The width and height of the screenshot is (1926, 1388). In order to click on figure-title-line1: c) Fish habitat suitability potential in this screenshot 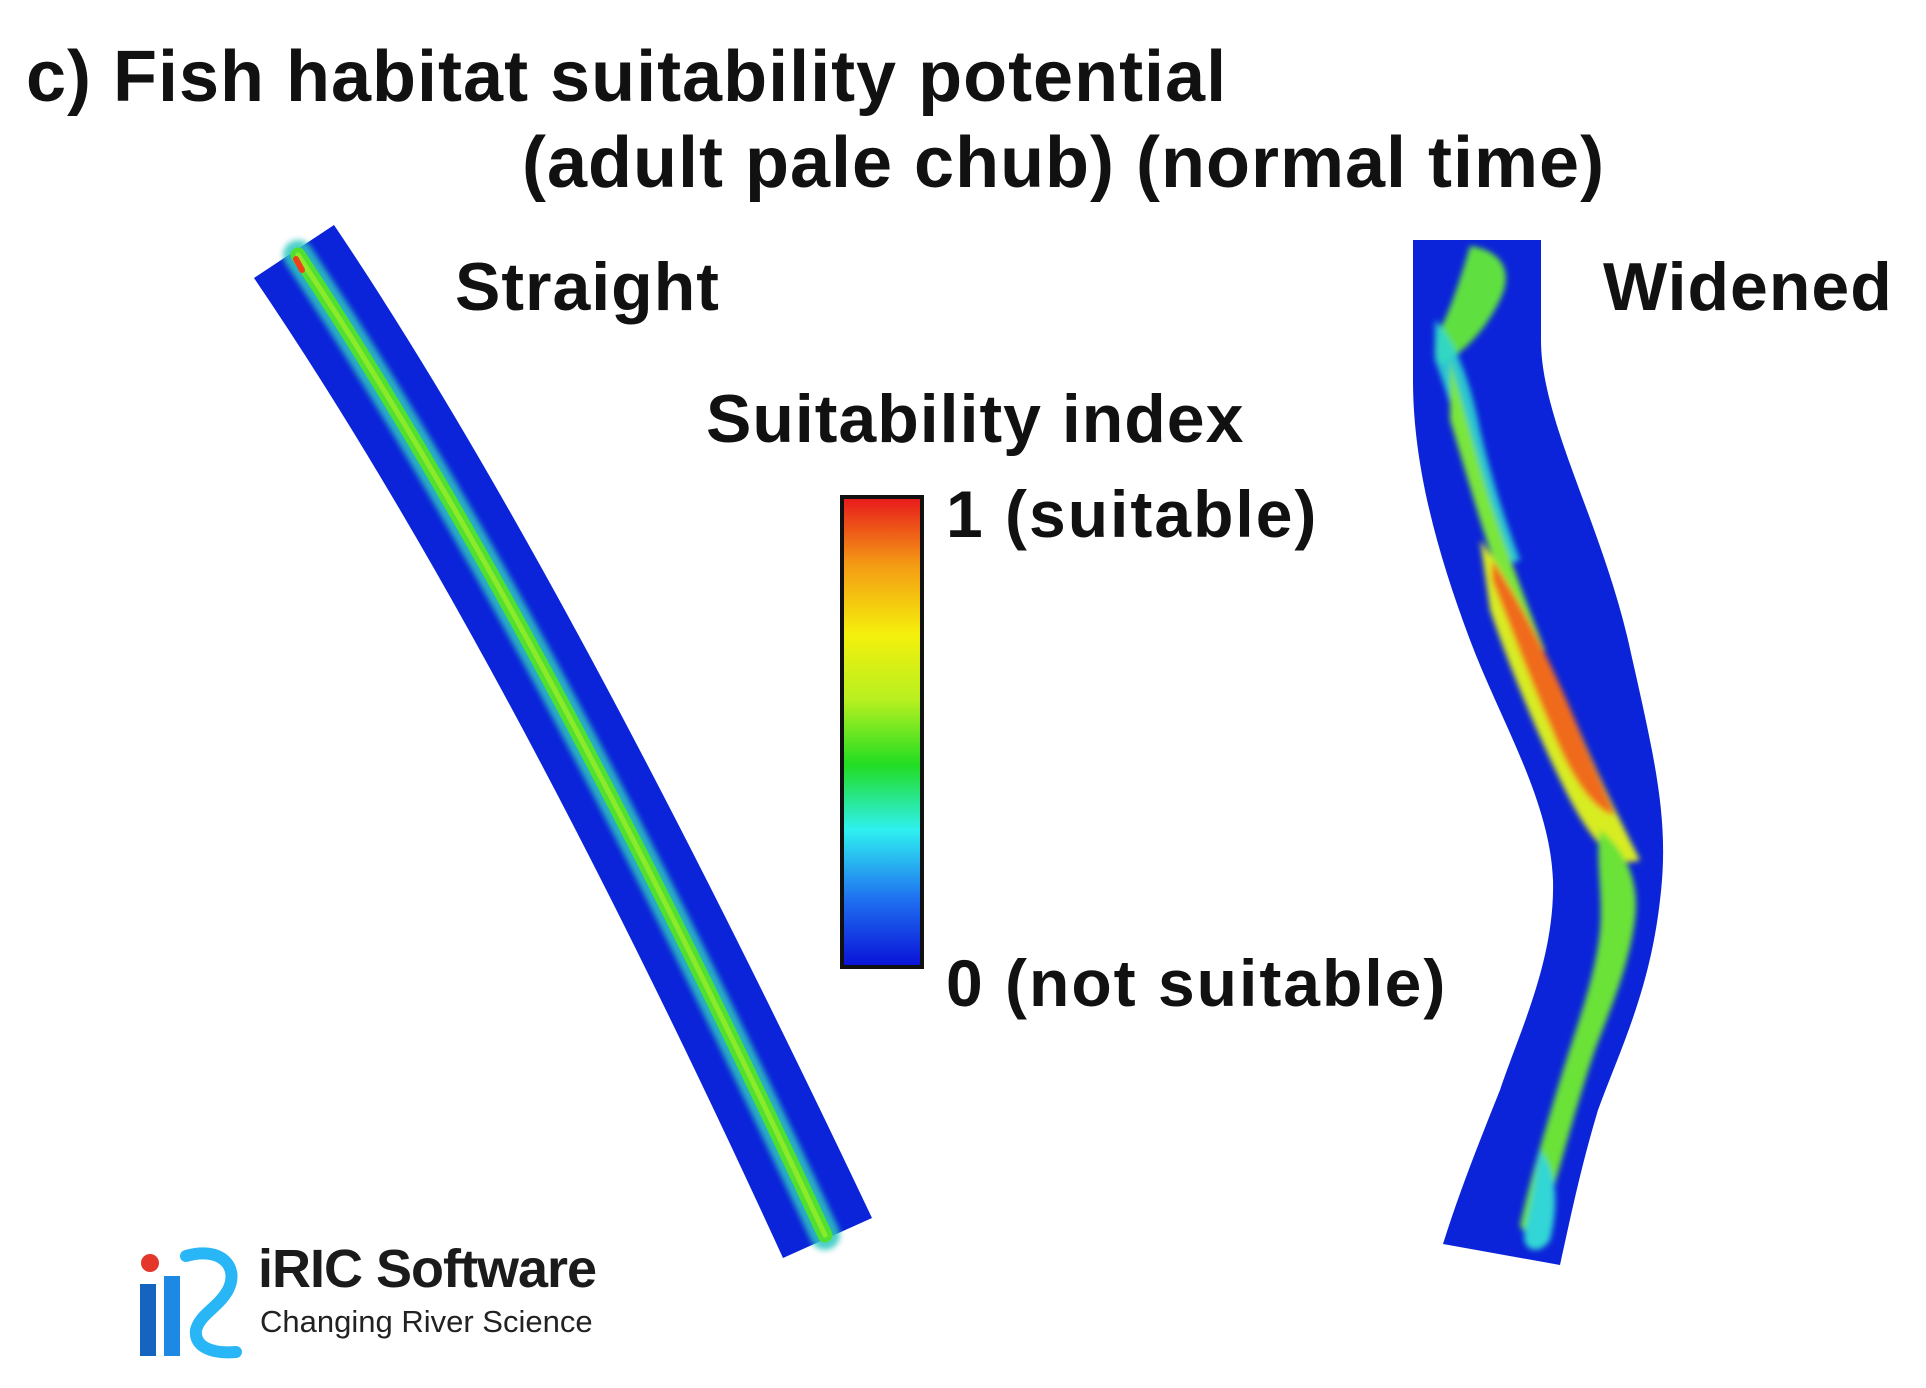, I will do `click(627, 77)`.